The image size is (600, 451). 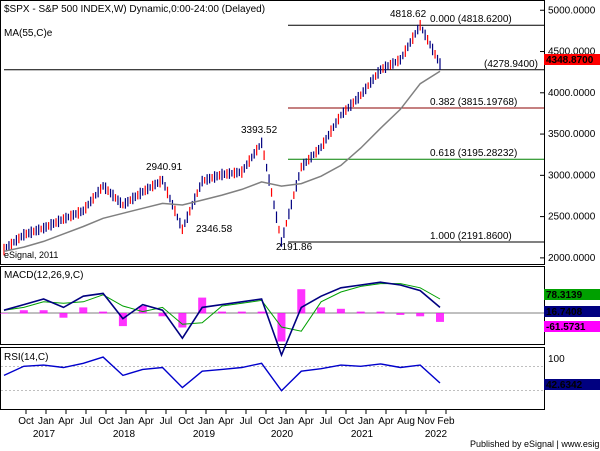 What do you see at coordinates (564, 385) in the screenshot?
I see `rsi-value: 42.6342` at bounding box center [564, 385].